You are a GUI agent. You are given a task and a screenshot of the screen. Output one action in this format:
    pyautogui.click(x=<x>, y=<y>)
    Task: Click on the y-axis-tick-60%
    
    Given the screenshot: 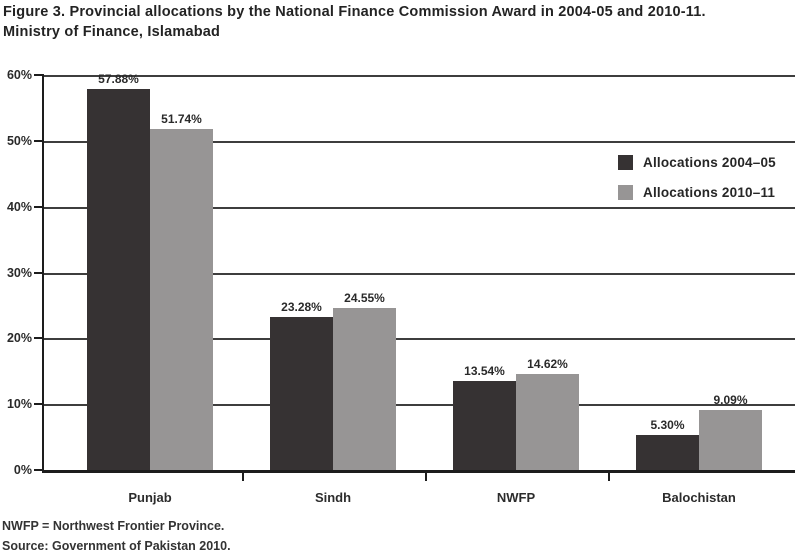 What is the action you would take?
    pyautogui.click(x=39, y=75)
    